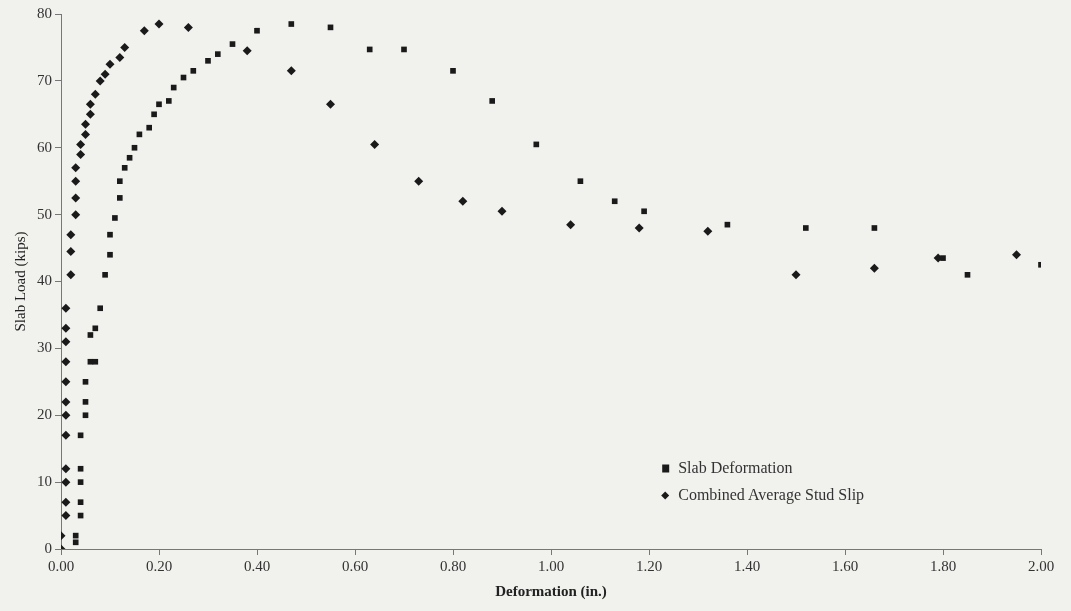 Image resolution: width=1071 pixels, height=611 pixels. Describe the element at coordinates (453, 565) in the screenshot. I see `x-tick-label: 0.80` at that location.